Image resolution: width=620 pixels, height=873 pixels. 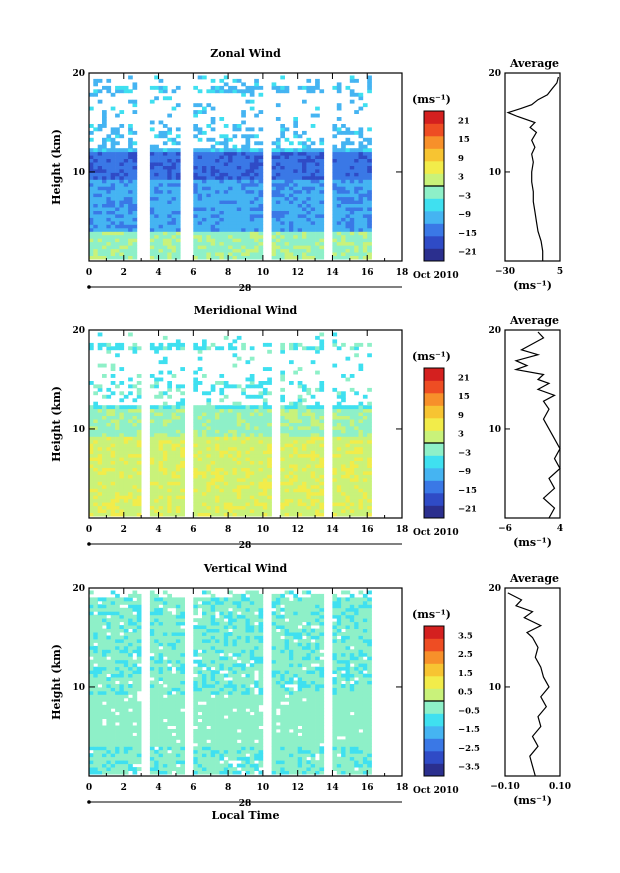 What do you see at coordinates (464, 215) in the screenshot?
I see `colorbar-tick-label: −9` at bounding box center [464, 215].